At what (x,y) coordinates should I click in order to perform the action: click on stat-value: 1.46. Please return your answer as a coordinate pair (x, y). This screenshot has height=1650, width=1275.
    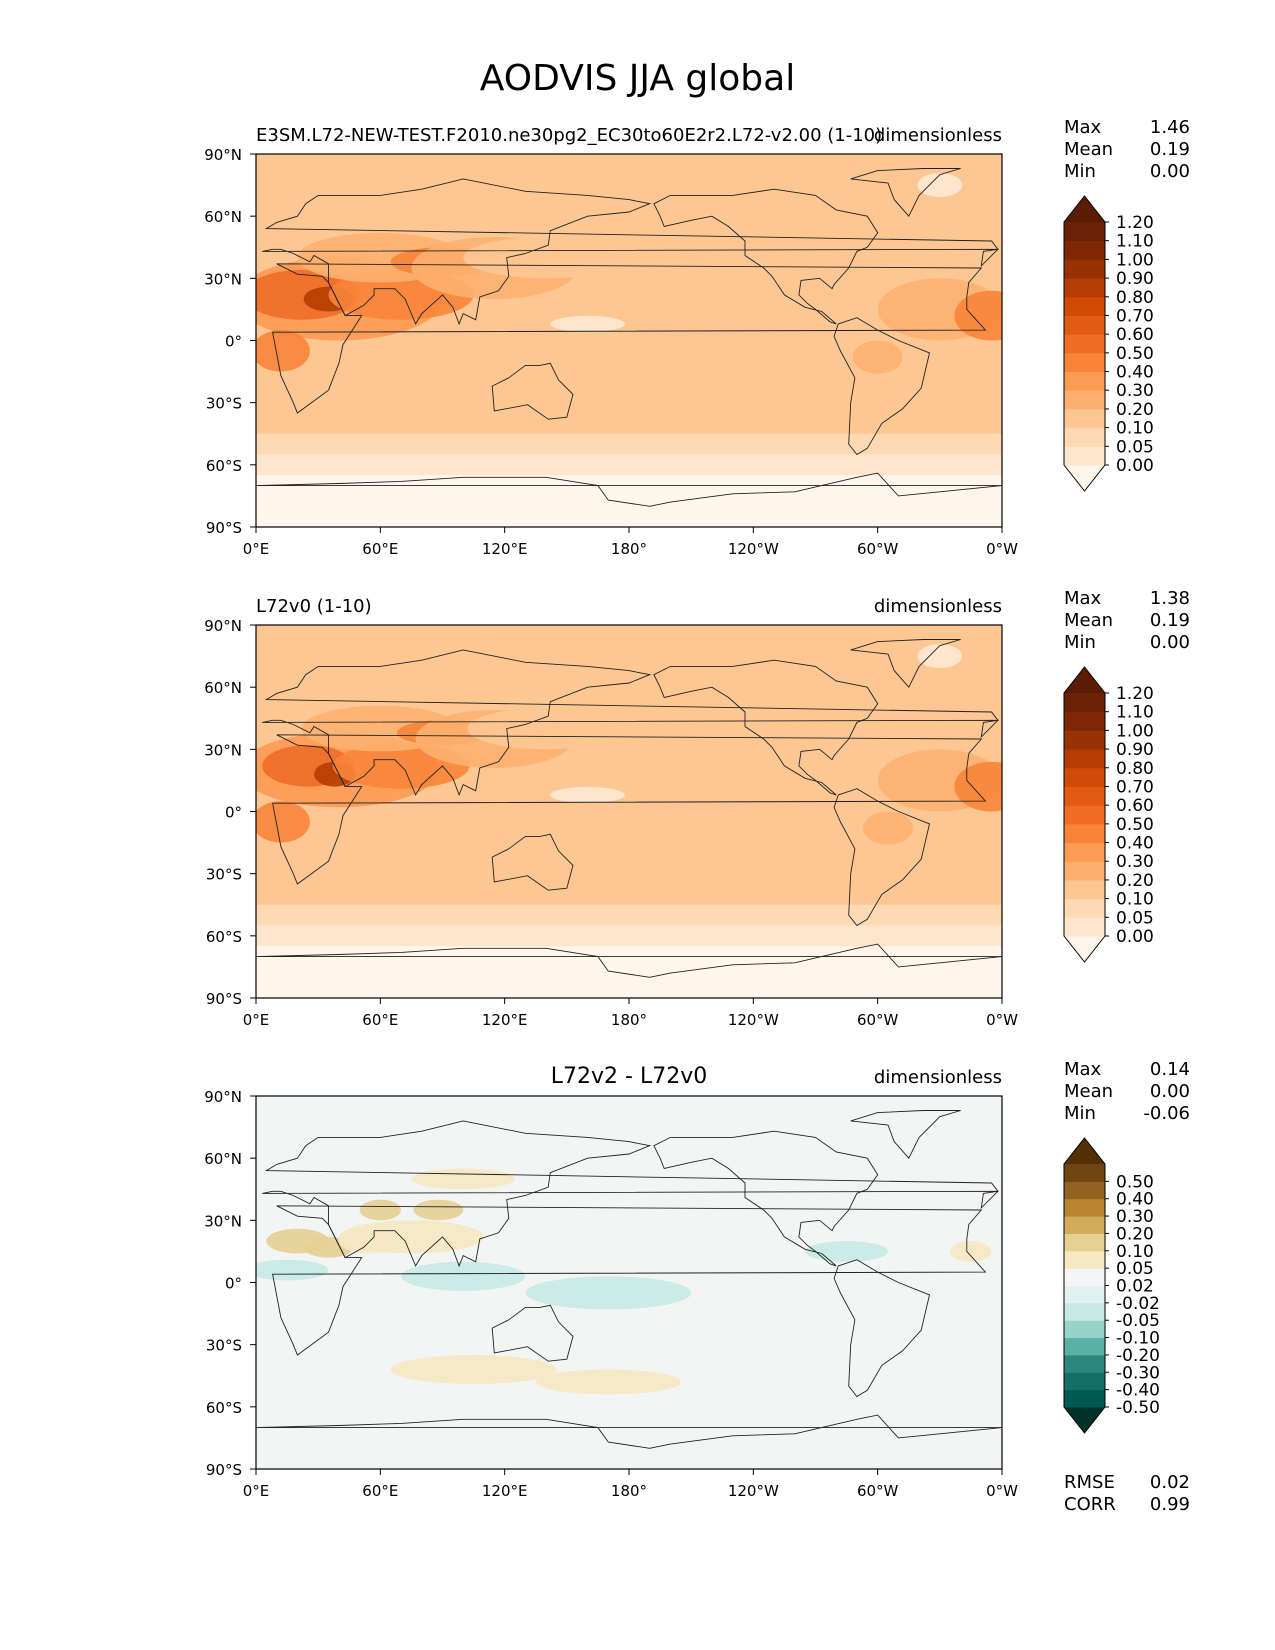
    Looking at the image, I should click on (1170, 127).